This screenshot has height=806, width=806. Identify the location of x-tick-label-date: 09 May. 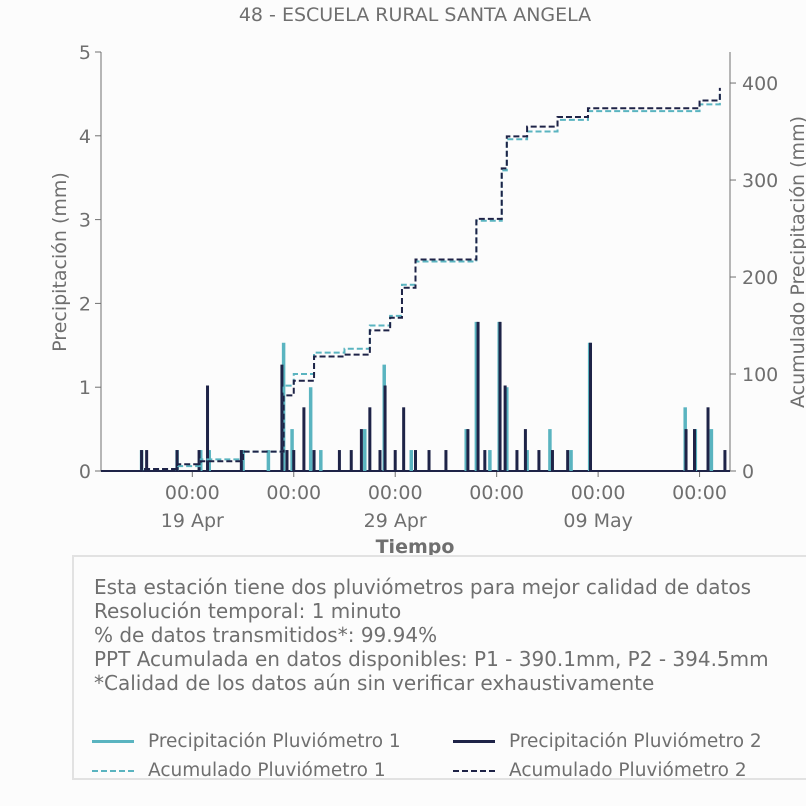
(598, 521).